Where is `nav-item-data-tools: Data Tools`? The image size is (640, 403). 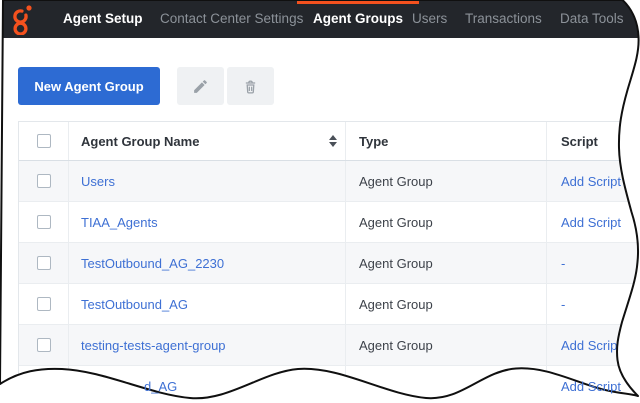 nav-item-data-tools: Data Tools is located at coordinates (592, 18).